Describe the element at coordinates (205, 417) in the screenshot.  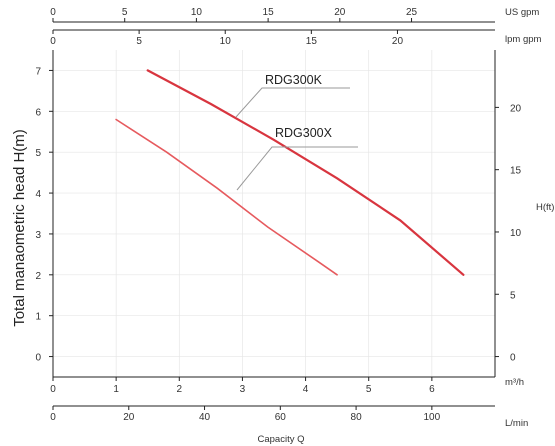
I see `flow-tick-label-lmin: 40` at that location.